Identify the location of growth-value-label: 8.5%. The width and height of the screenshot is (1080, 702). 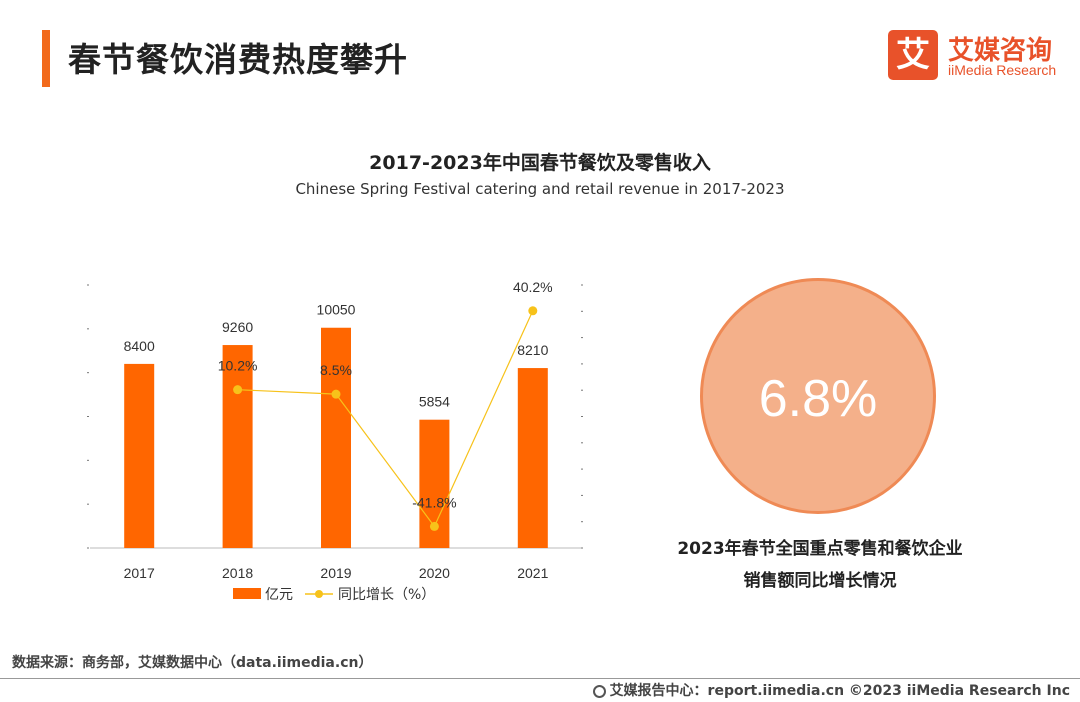
(336, 370).